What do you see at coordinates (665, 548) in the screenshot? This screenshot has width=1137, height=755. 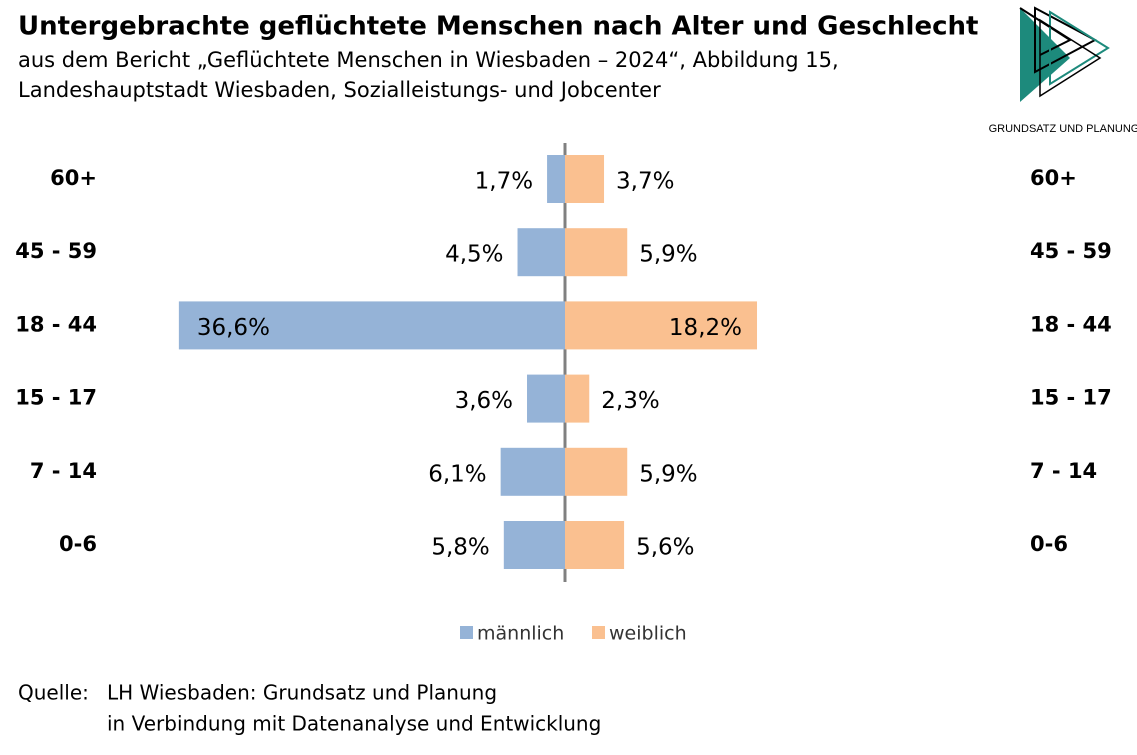 I see `value-label: 5,6%` at bounding box center [665, 548].